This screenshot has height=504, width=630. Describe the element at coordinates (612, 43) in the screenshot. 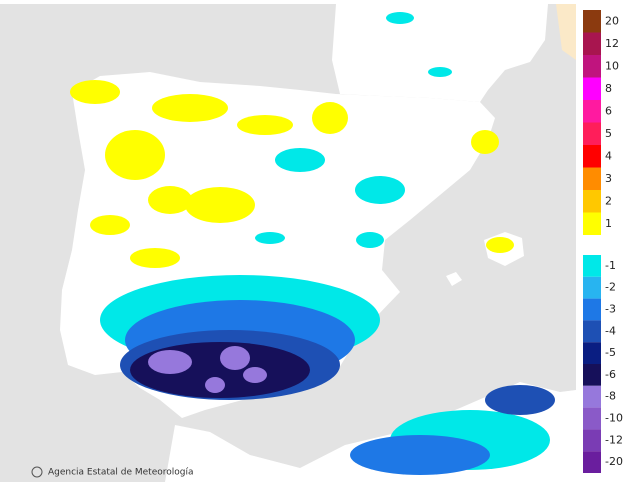

I see `legend-label: 12` at that location.